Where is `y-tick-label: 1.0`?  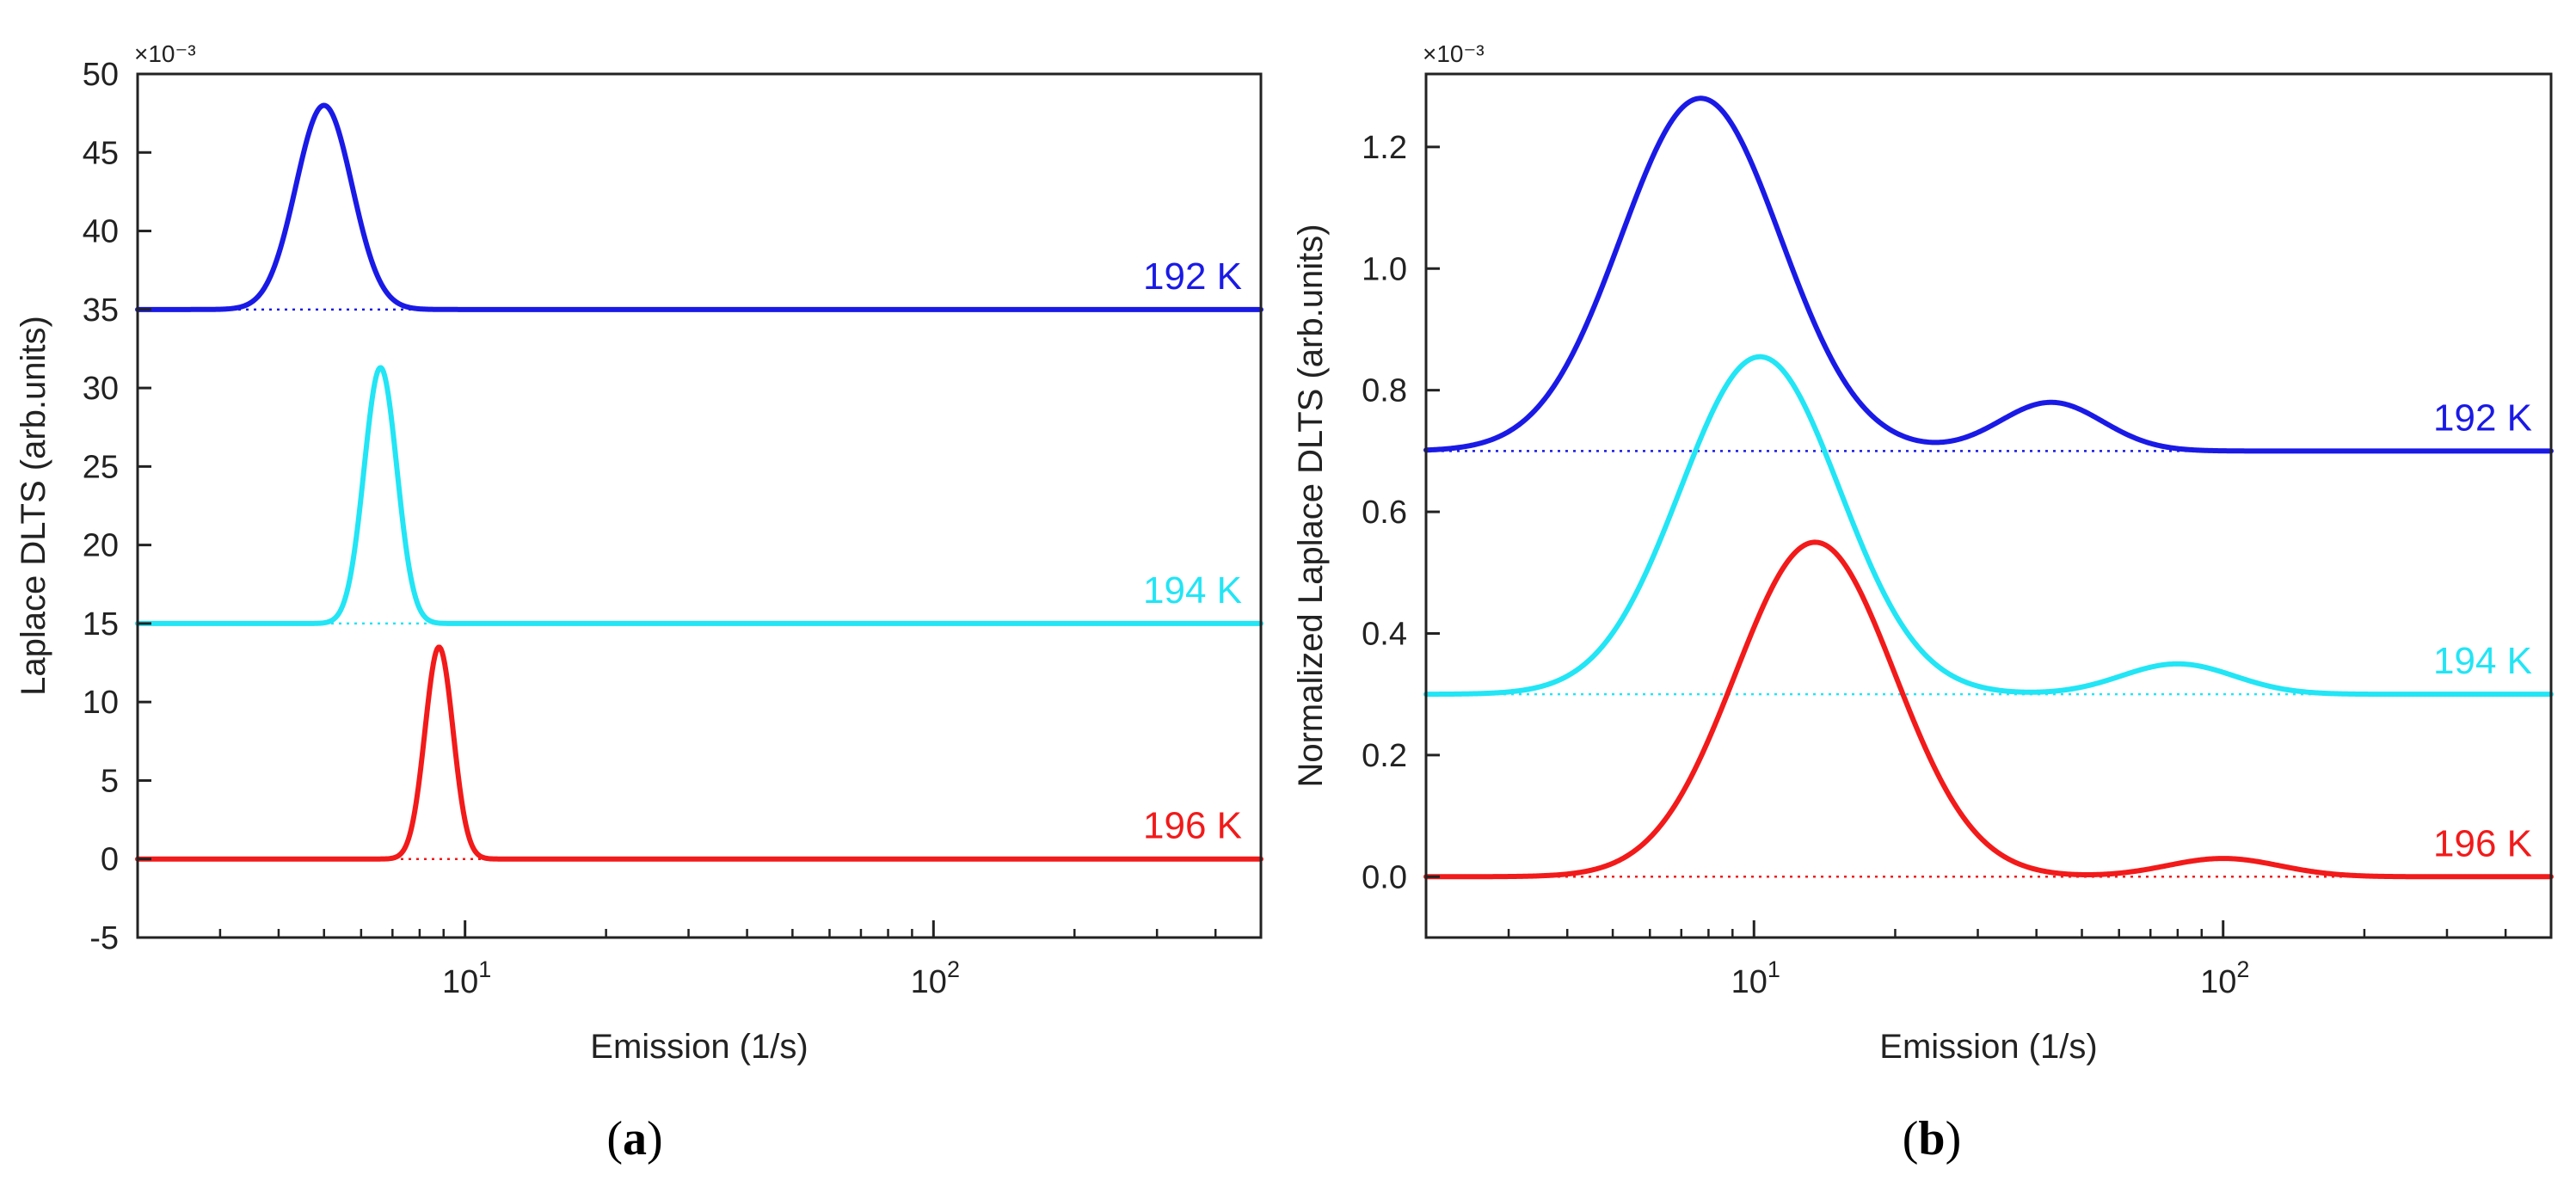
y-tick-label: 1.0 is located at coordinates (1384, 269).